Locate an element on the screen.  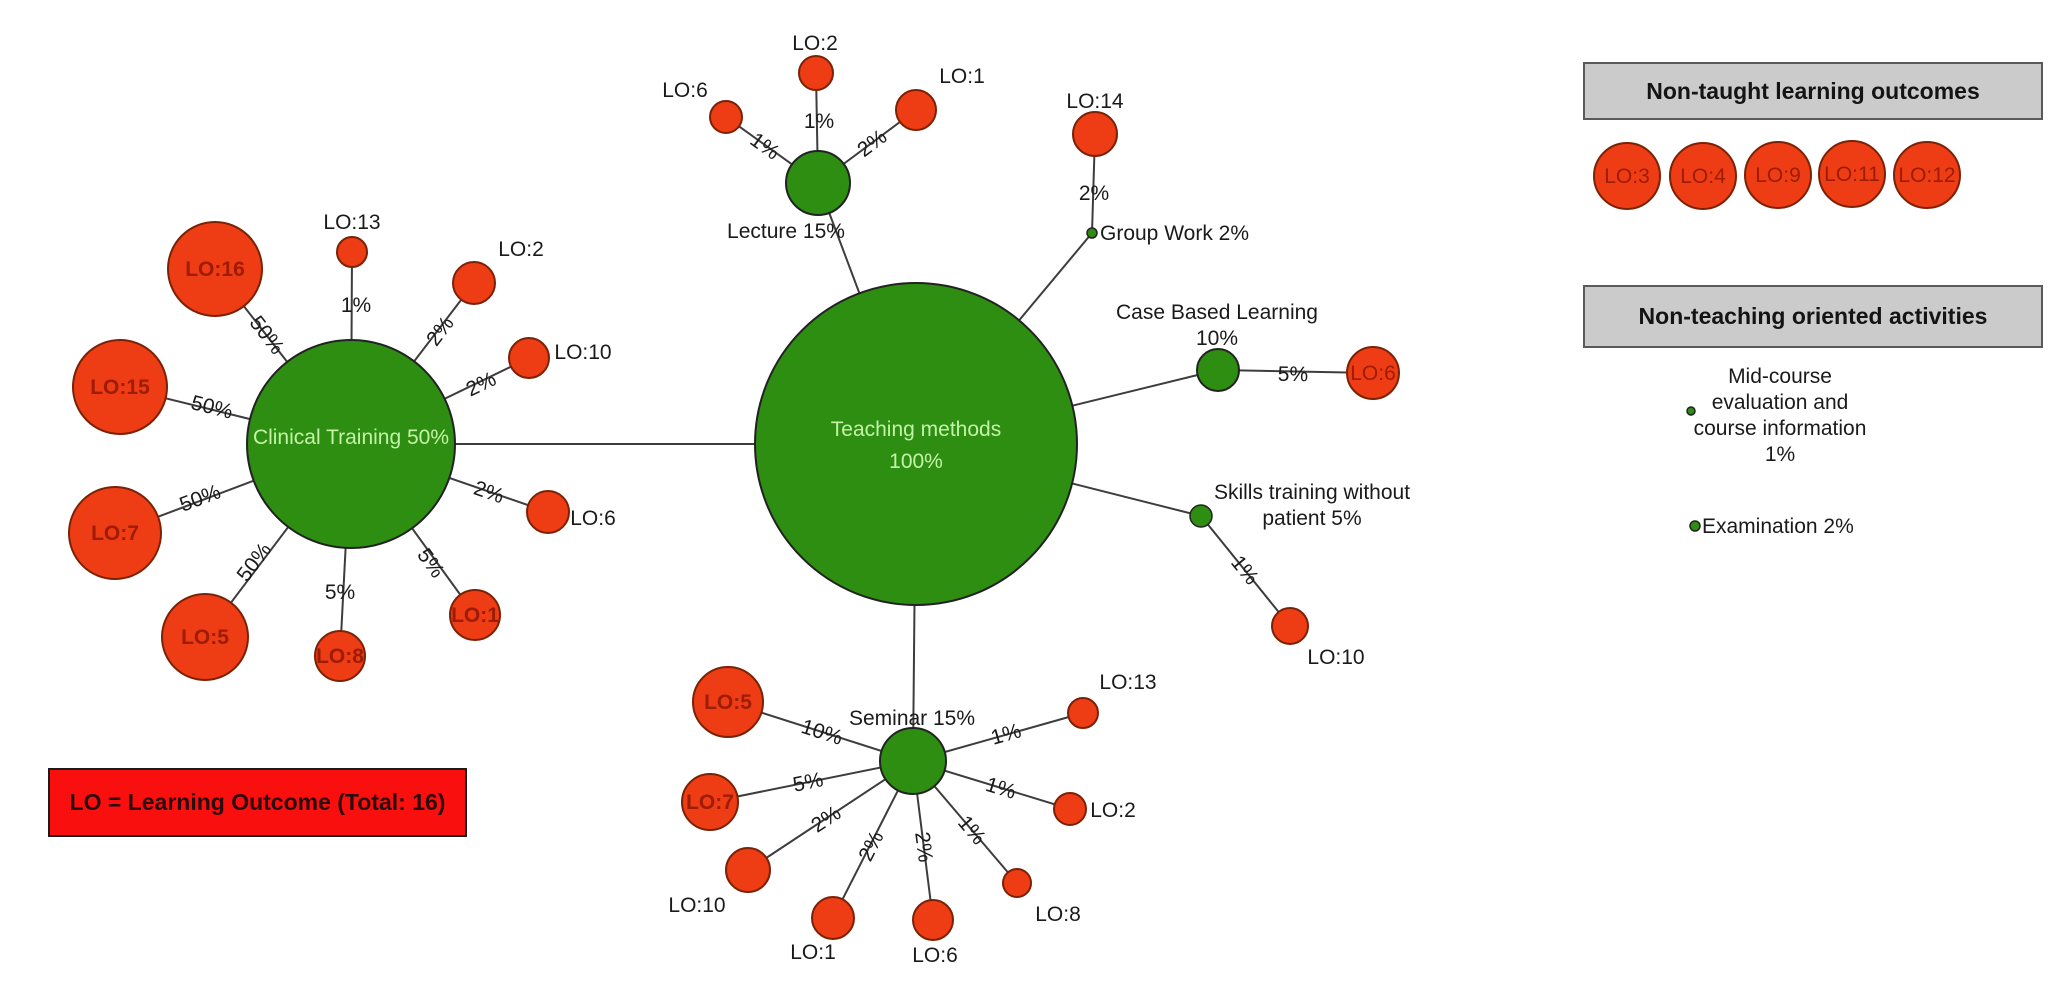
non-teaching-title: Non-teaching oriented activities is located at coordinates (1813, 316).